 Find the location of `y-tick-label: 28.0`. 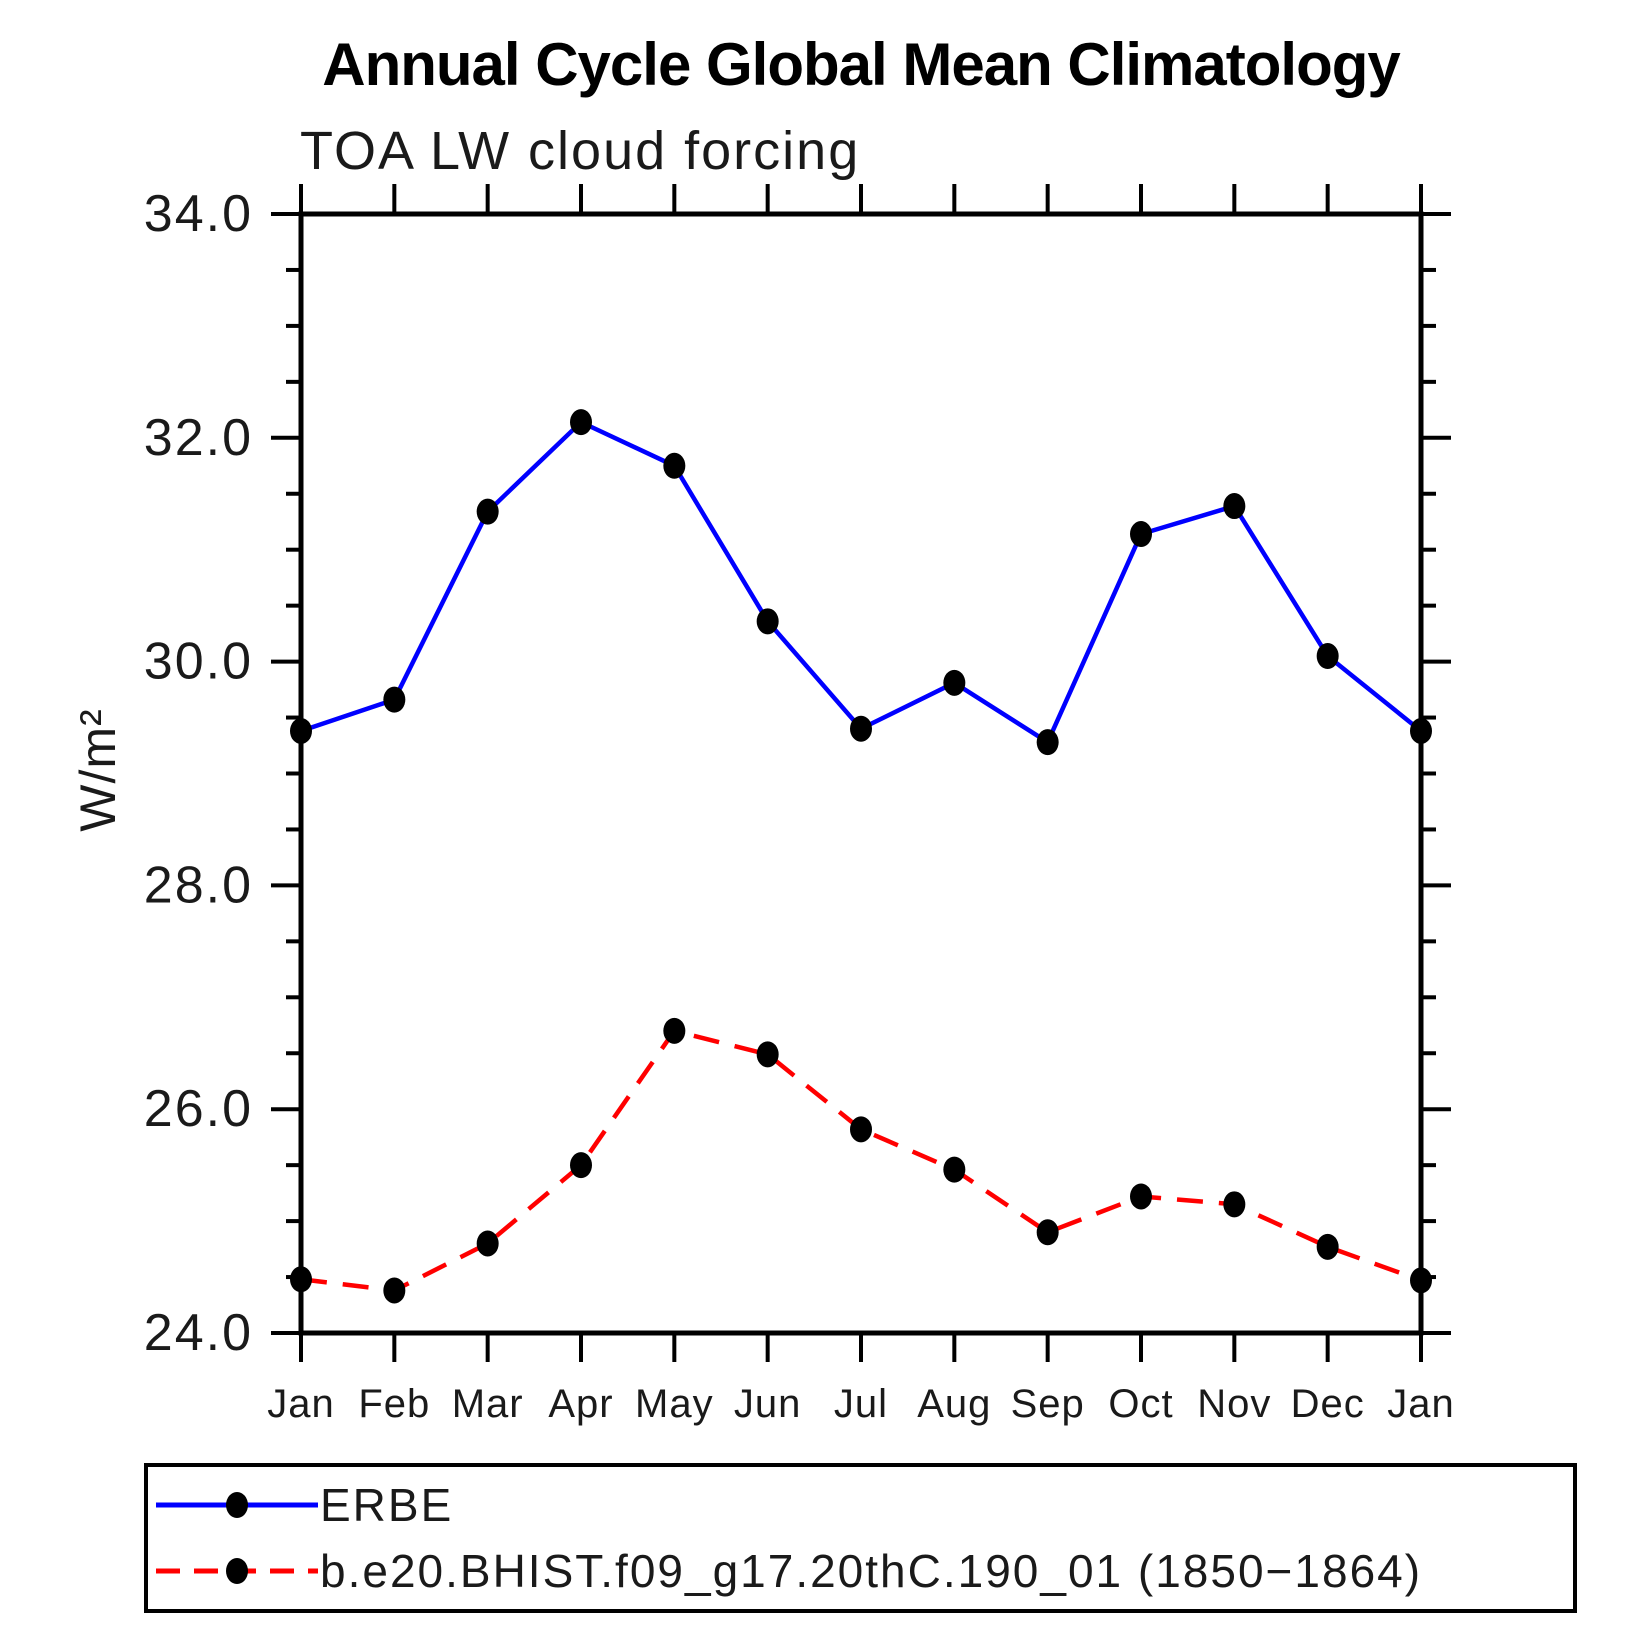

y-tick-label: 28.0 is located at coordinates (198, 885).